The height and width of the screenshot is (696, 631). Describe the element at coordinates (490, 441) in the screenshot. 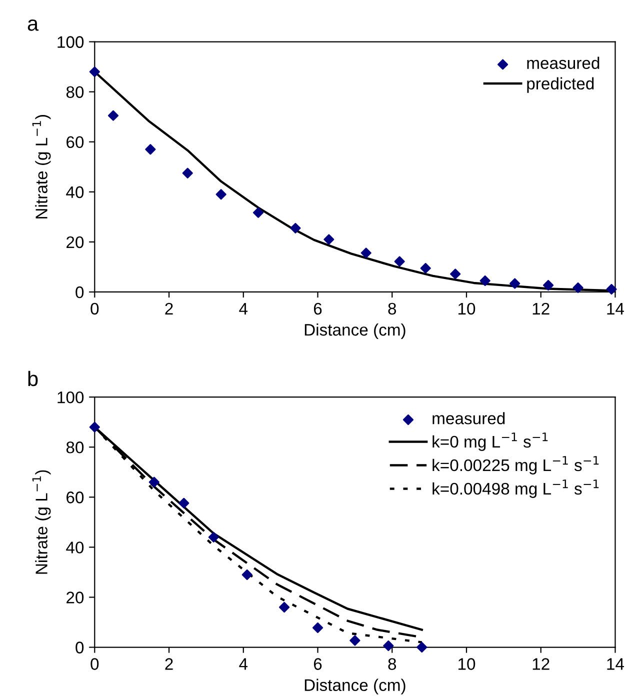

I see `legend-label: k=0 mg L$^{−1}$ s$^{−1}$` at that location.